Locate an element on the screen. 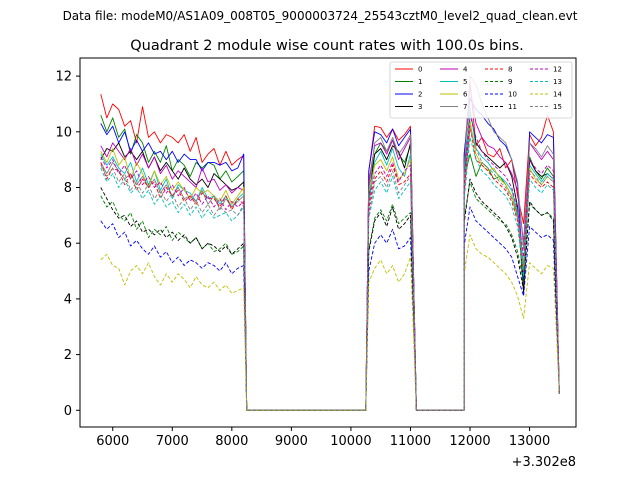 This screenshot has width=640, height=480. y-tick-label: 6 is located at coordinates (68, 244).